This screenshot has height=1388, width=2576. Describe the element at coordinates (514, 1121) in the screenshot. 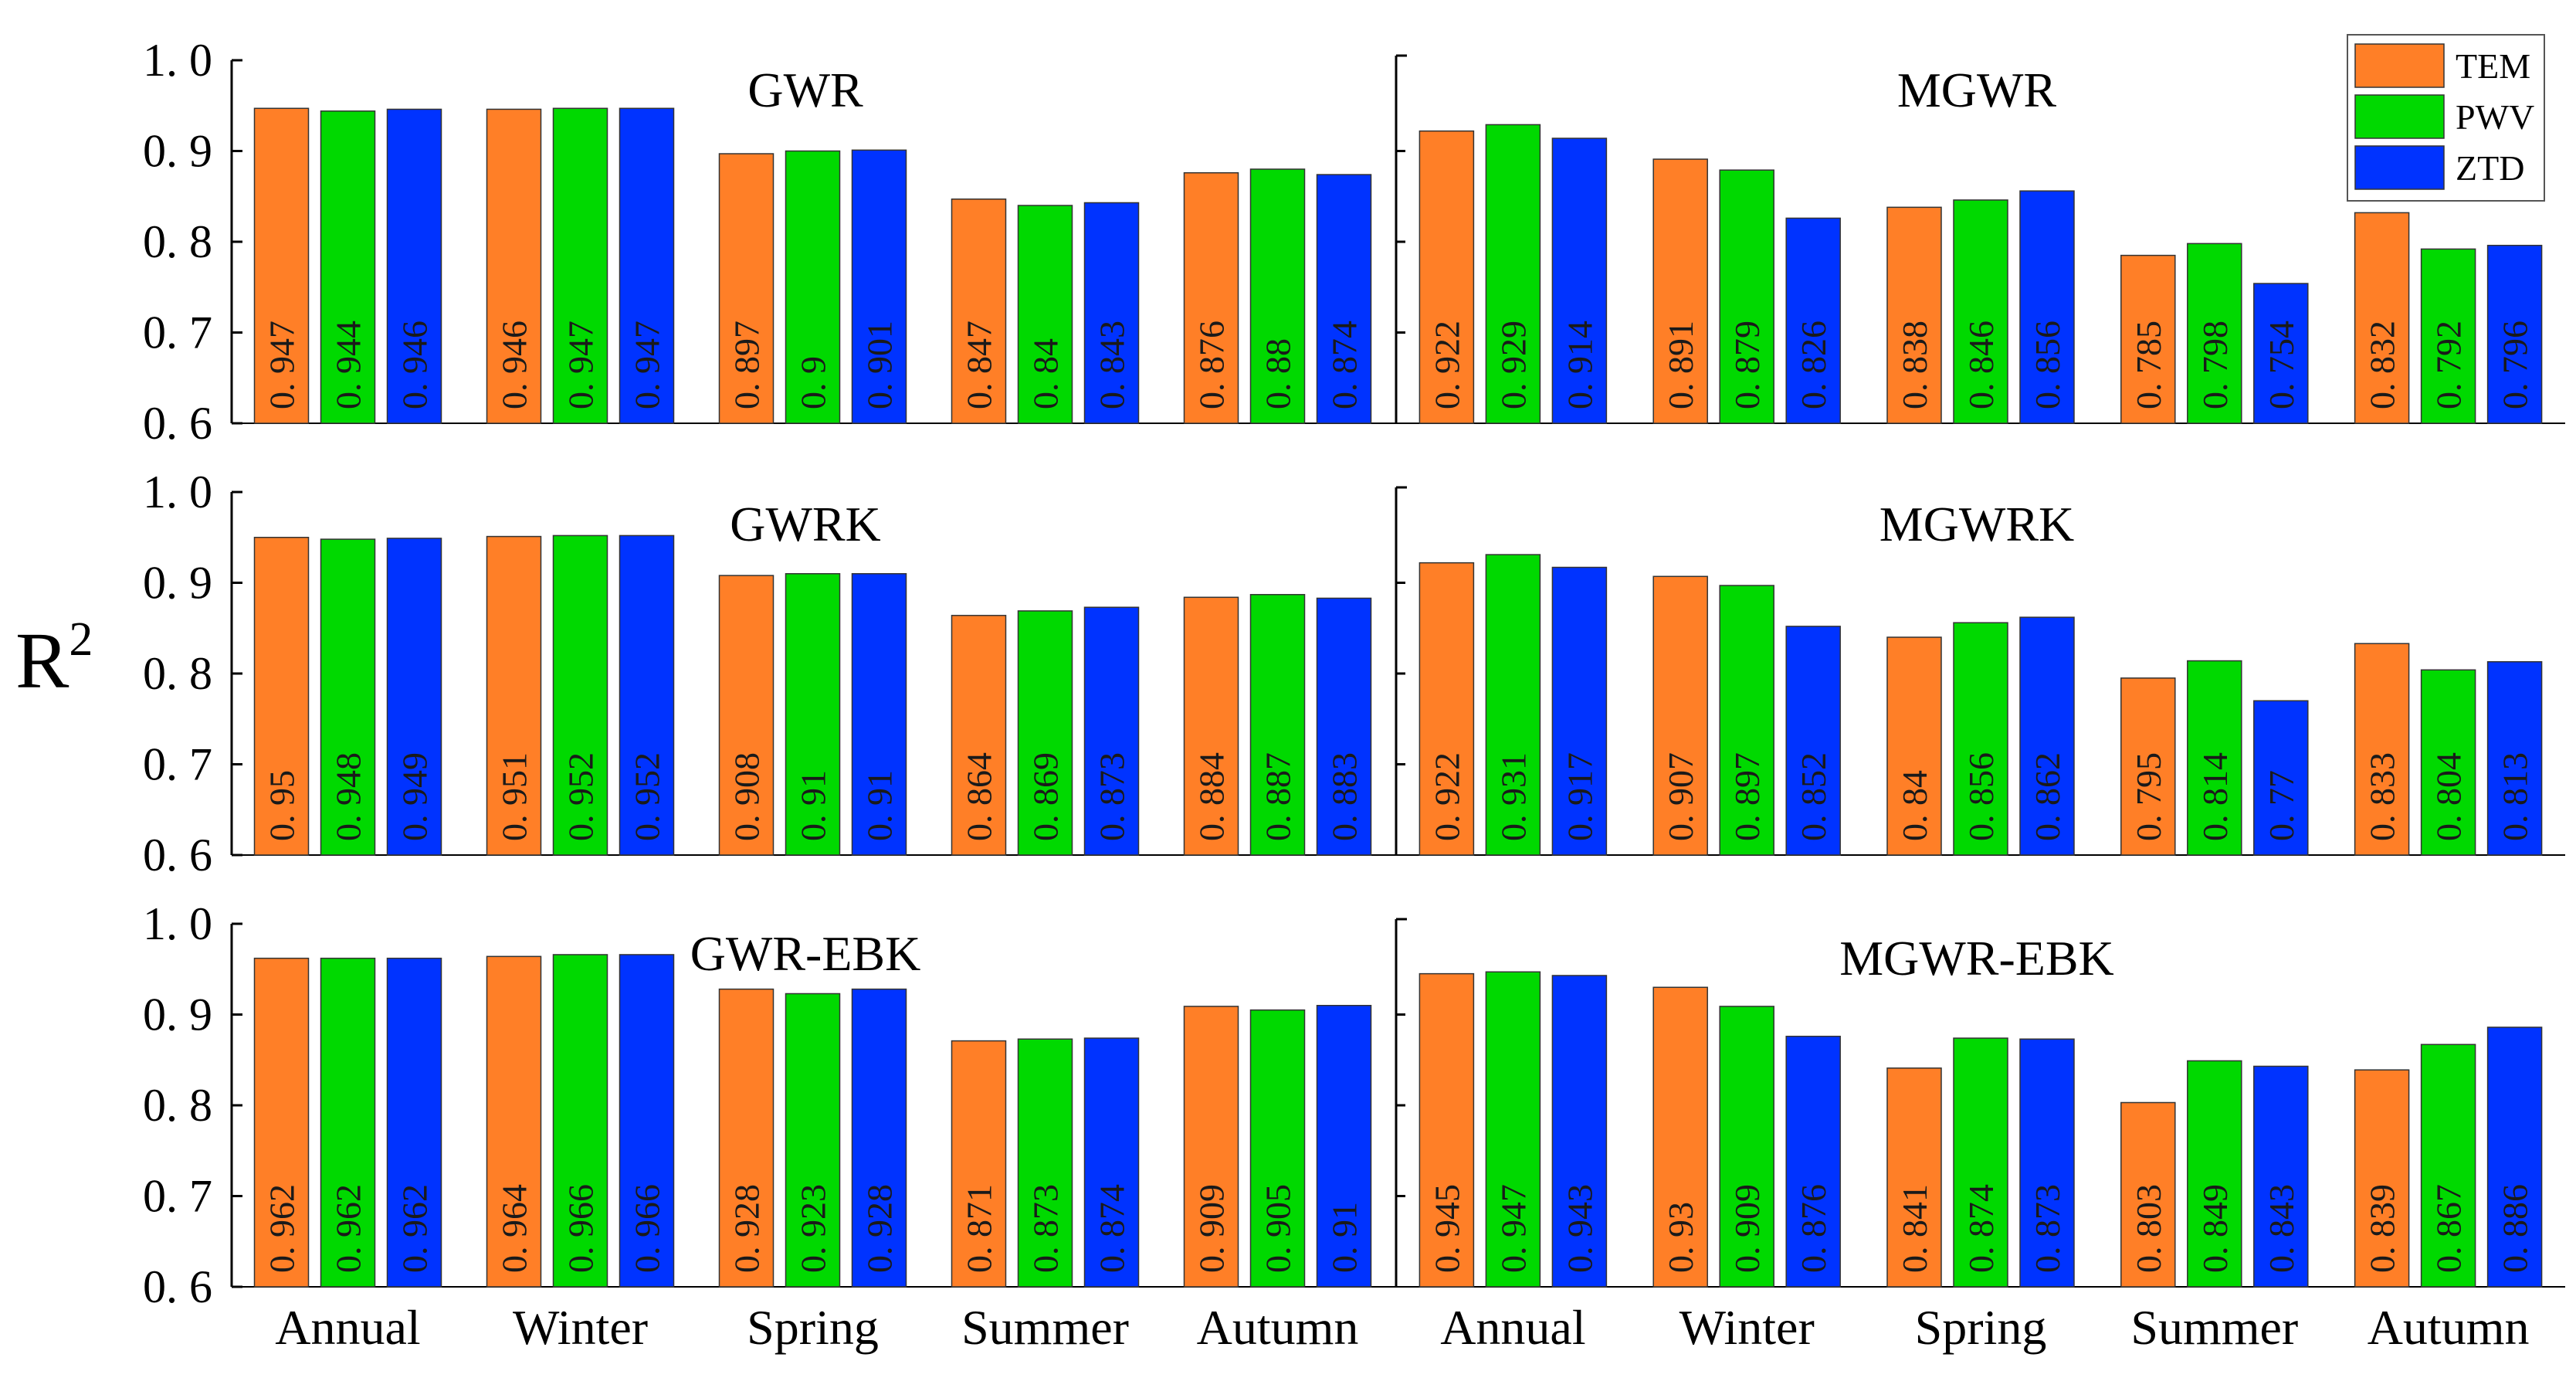

I see `bar-gwr-ebk-winter-tem` at that location.